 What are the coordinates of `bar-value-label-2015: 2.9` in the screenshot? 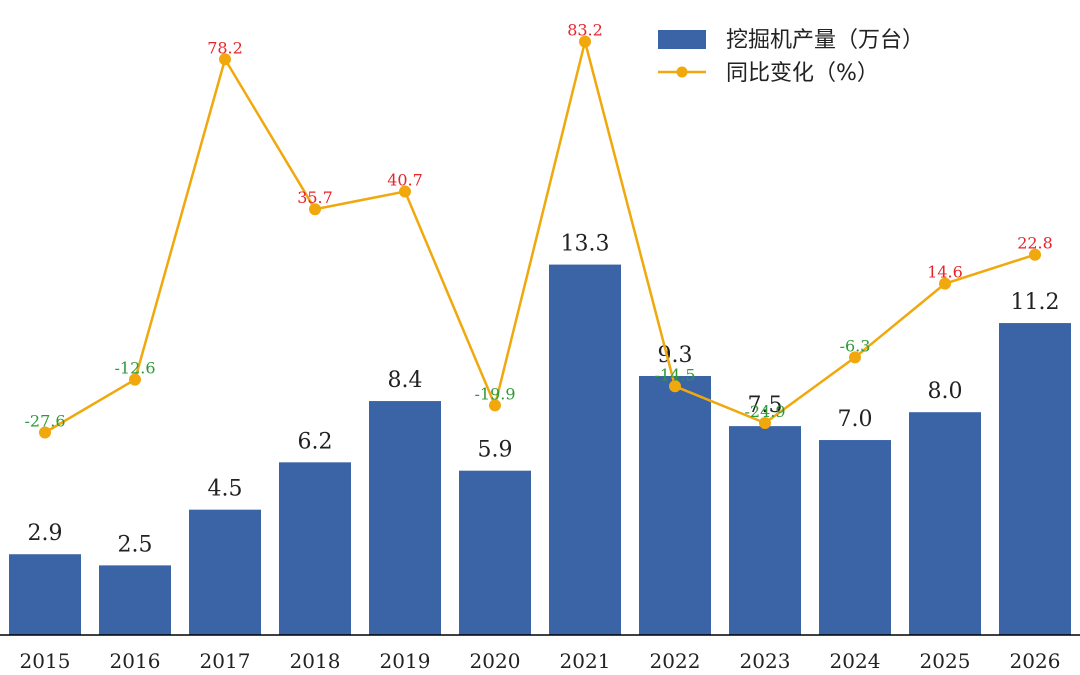 It's located at (45, 533).